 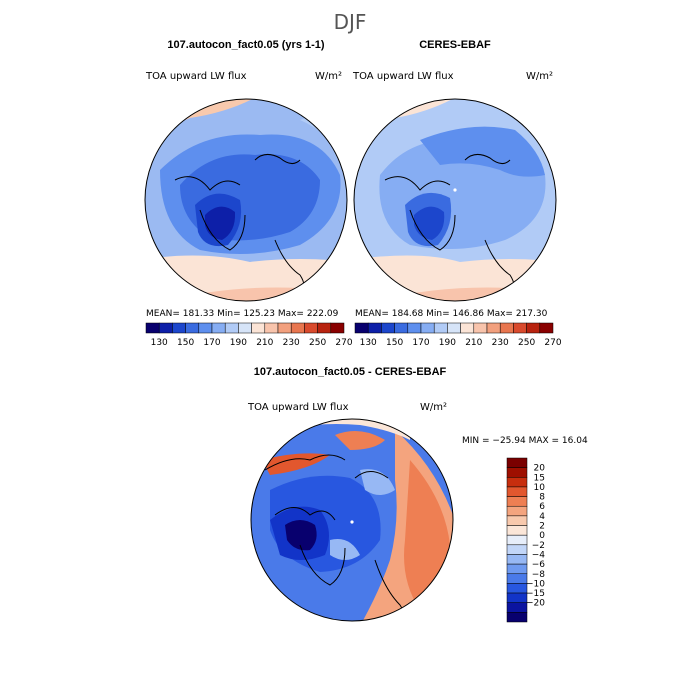 What do you see at coordinates (238, 343) in the screenshot?
I see `colorbar-model-label: 190` at bounding box center [238, 343].